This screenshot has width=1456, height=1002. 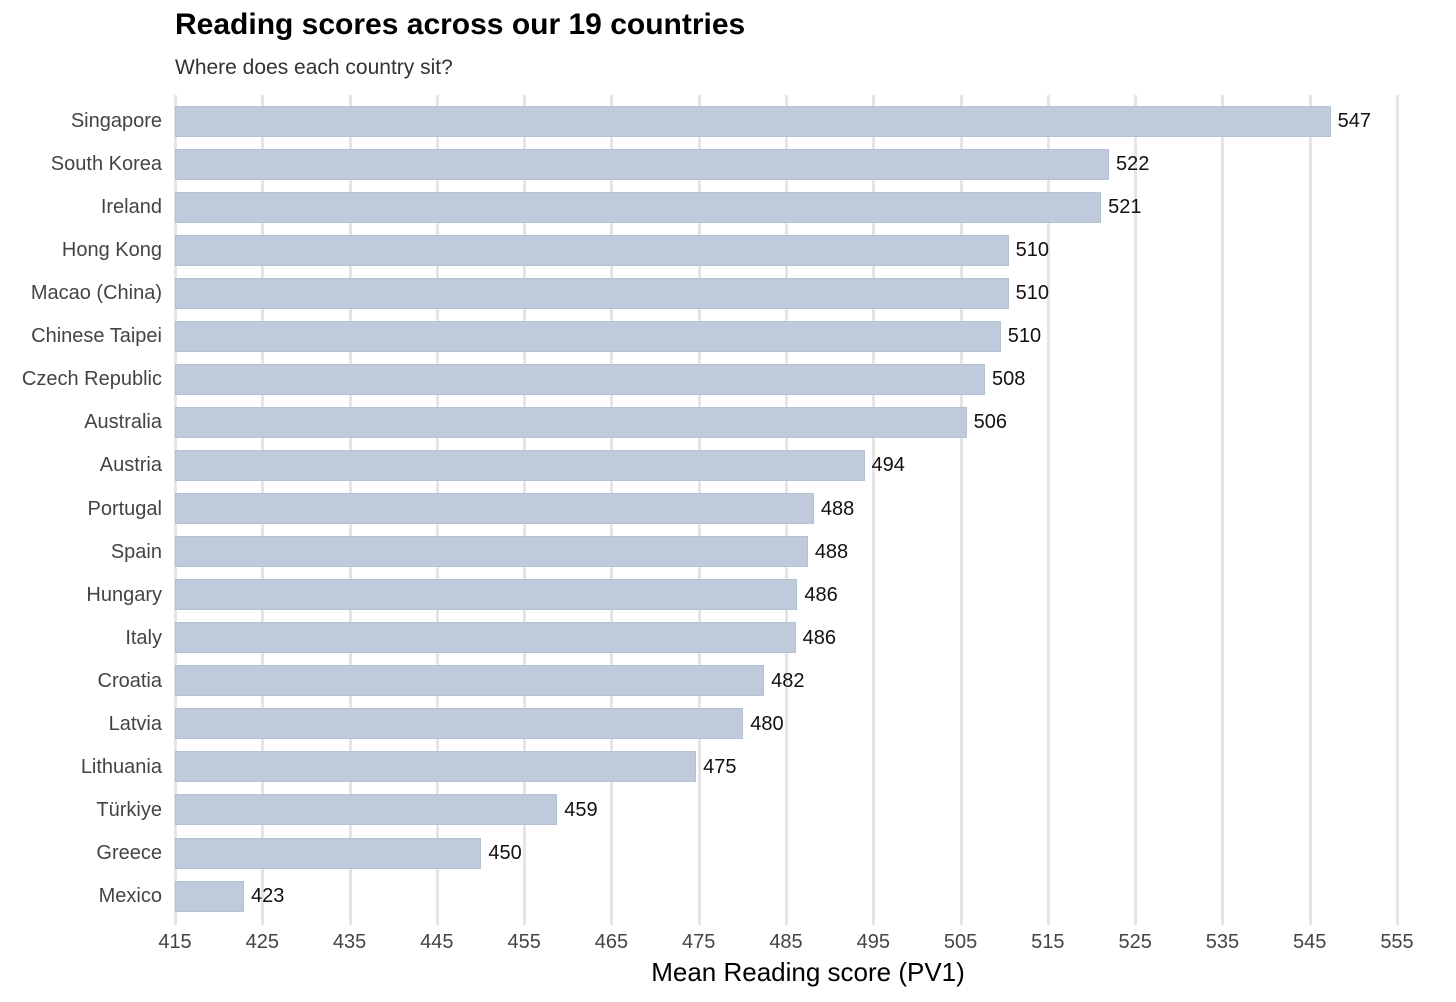 I want to click on y-category-label: Greece, so click(x=129, y=853).